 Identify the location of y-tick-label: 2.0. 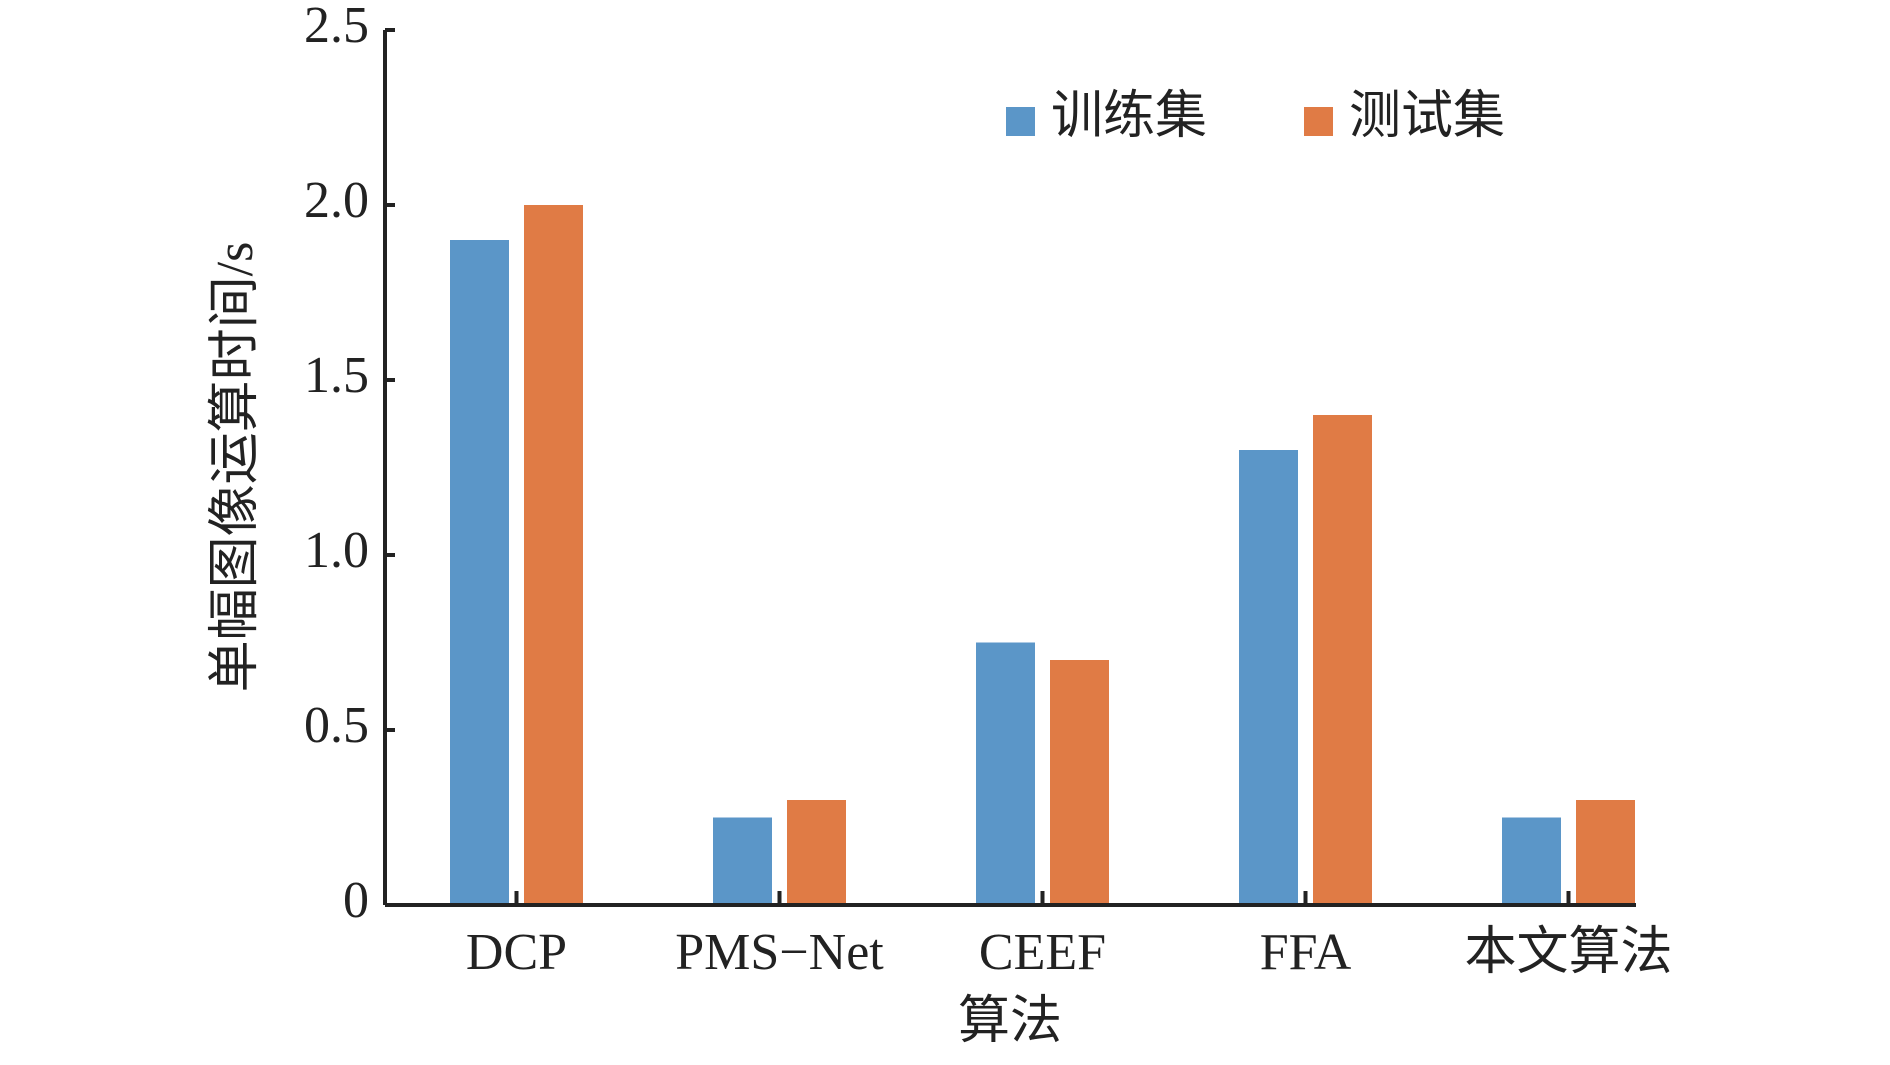
(336, 200).